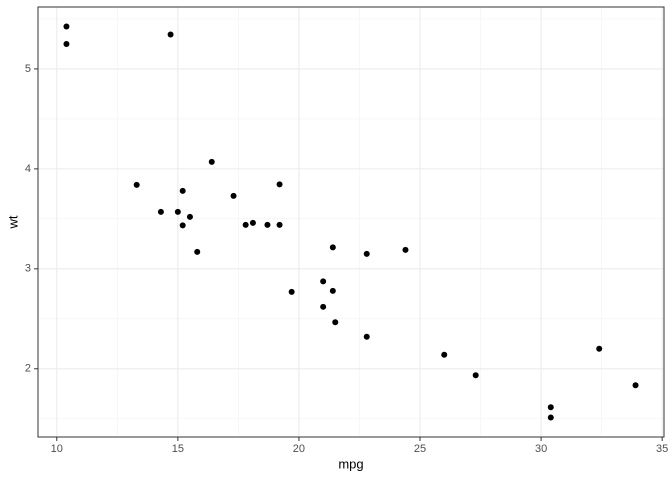  Describe the element at coordinates (28, 169) in the screenshot. I see `y-tick-label: 4` at that location.